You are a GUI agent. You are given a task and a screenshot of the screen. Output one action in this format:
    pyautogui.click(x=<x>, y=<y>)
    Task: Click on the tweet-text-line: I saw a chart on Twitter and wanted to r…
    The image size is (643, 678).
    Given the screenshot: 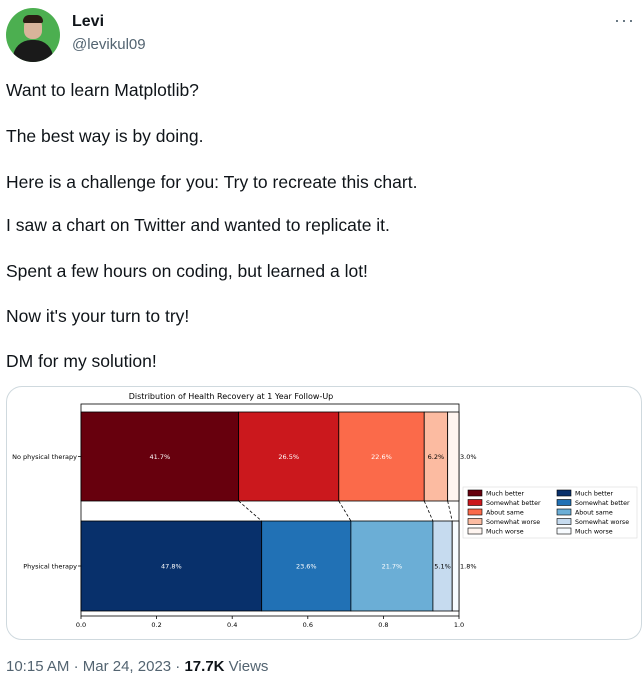 What is the action you would take?
    pyautogui.click(x=198, y=225)
    